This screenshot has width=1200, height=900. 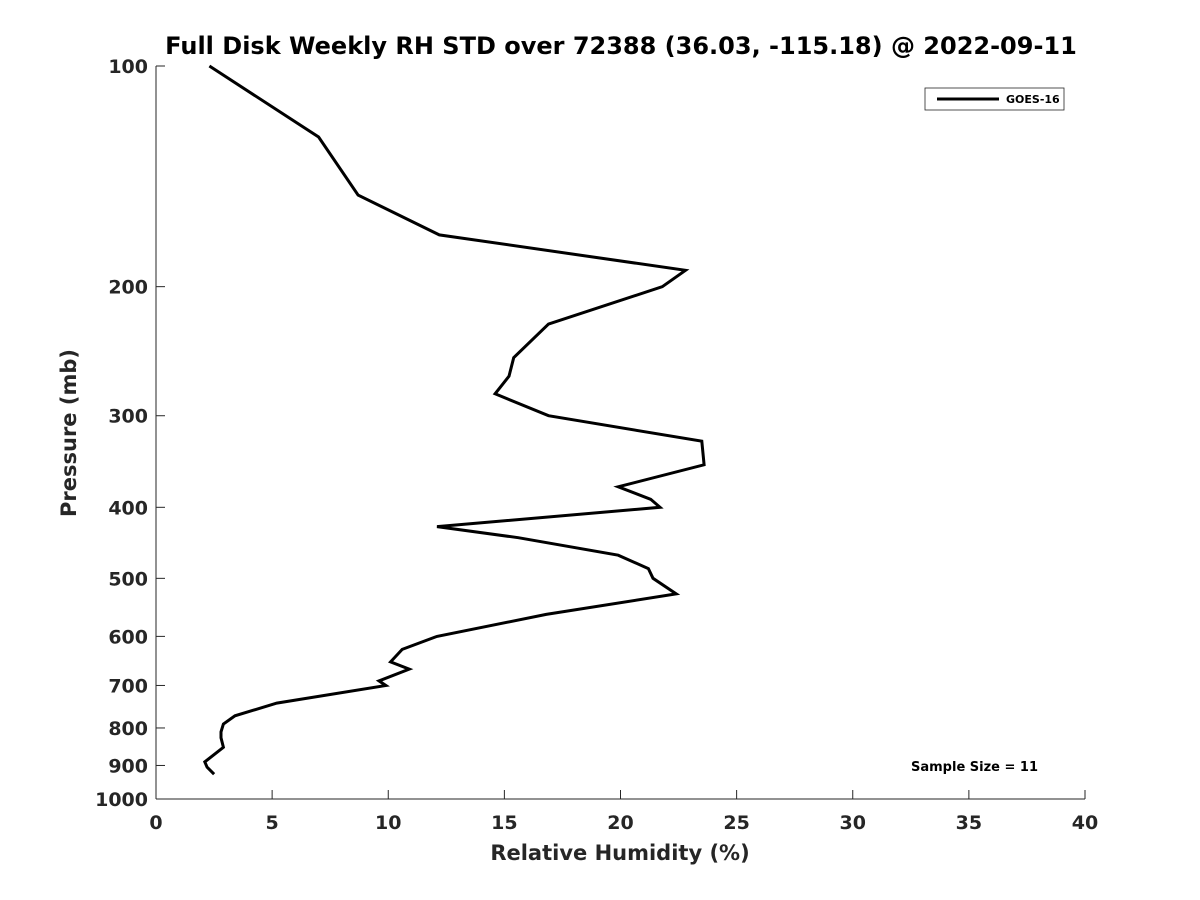 I want to click on y-tick-label: 300, so click(x=128, y=417).